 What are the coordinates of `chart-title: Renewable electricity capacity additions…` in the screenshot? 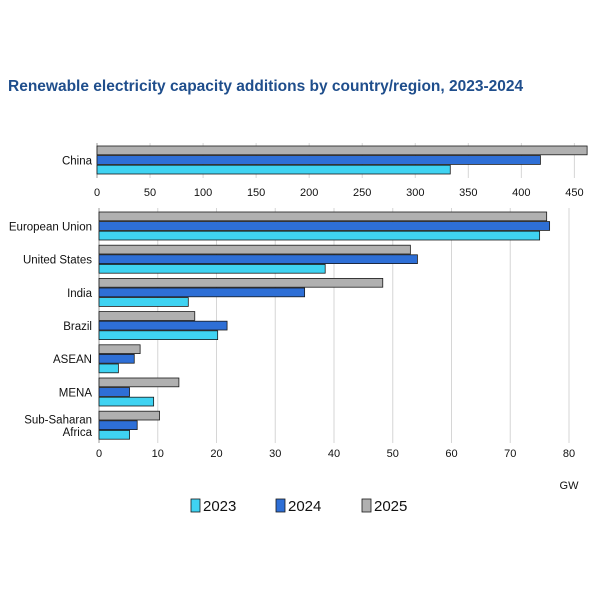 It's located at (266, 86).